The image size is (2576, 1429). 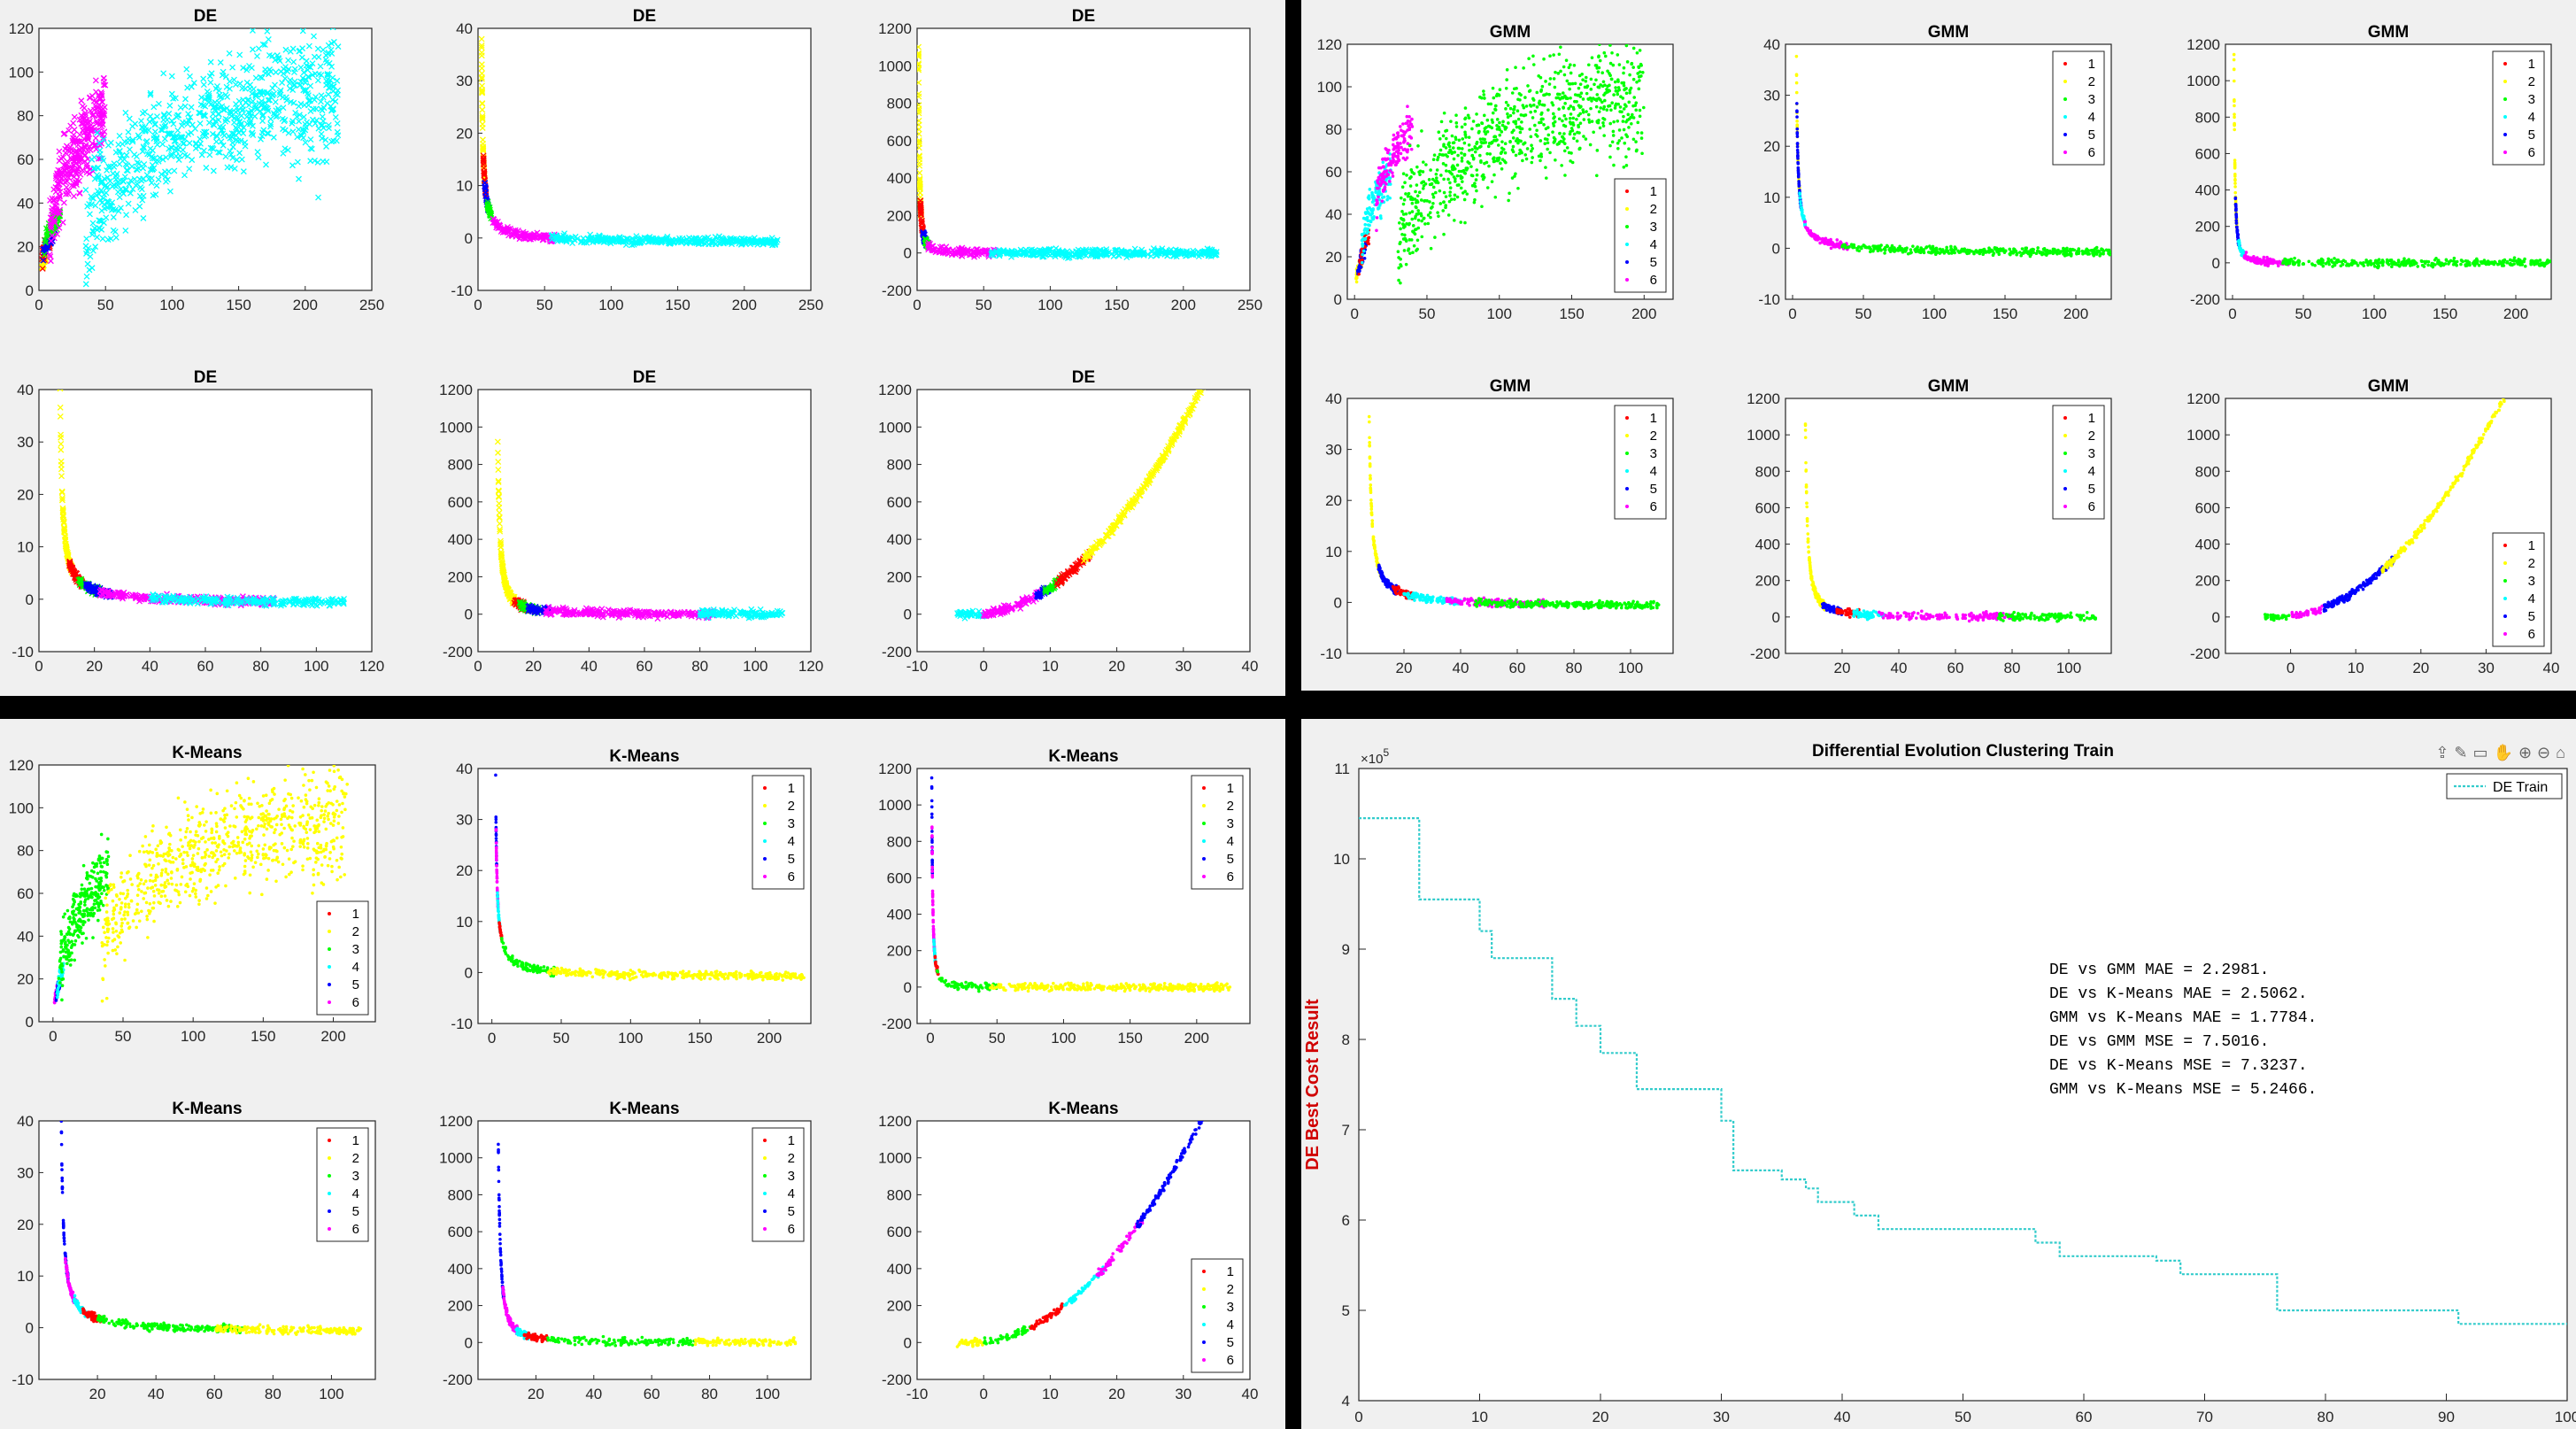 I want to click on pan-icon: ✋, so click(x=2503, y=752).